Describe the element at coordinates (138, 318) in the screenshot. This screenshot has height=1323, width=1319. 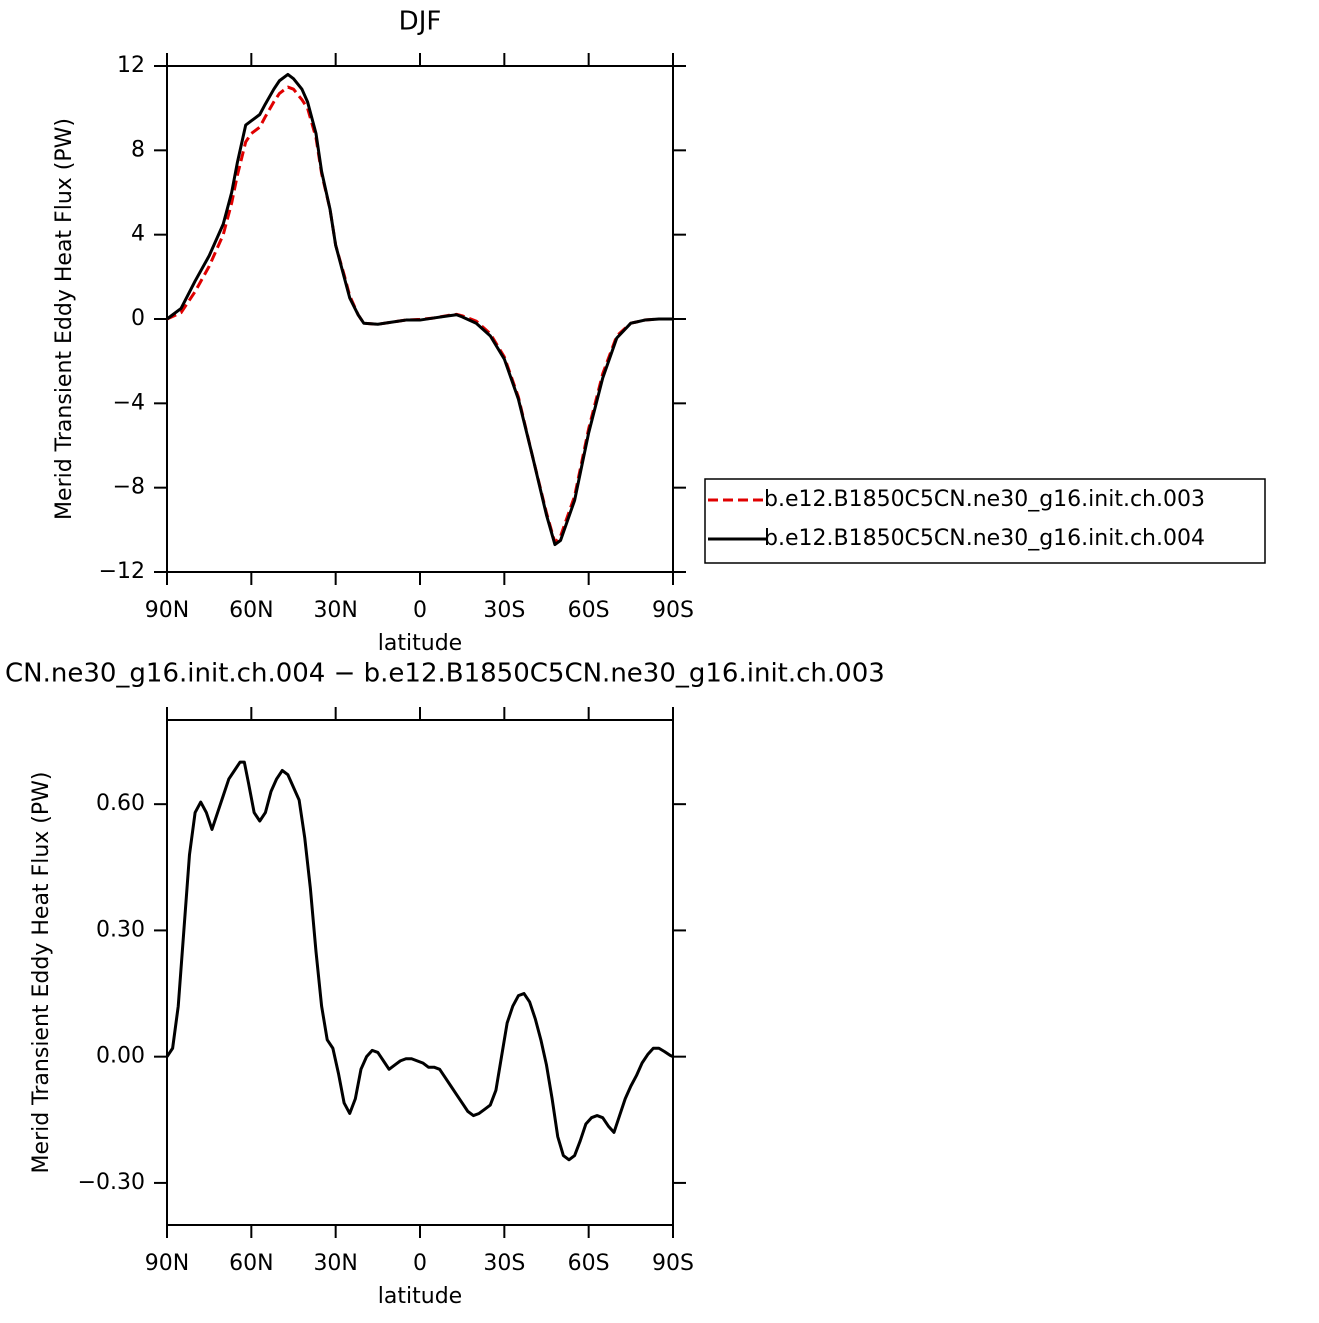
I see `y-tick-label: 0` at that location.